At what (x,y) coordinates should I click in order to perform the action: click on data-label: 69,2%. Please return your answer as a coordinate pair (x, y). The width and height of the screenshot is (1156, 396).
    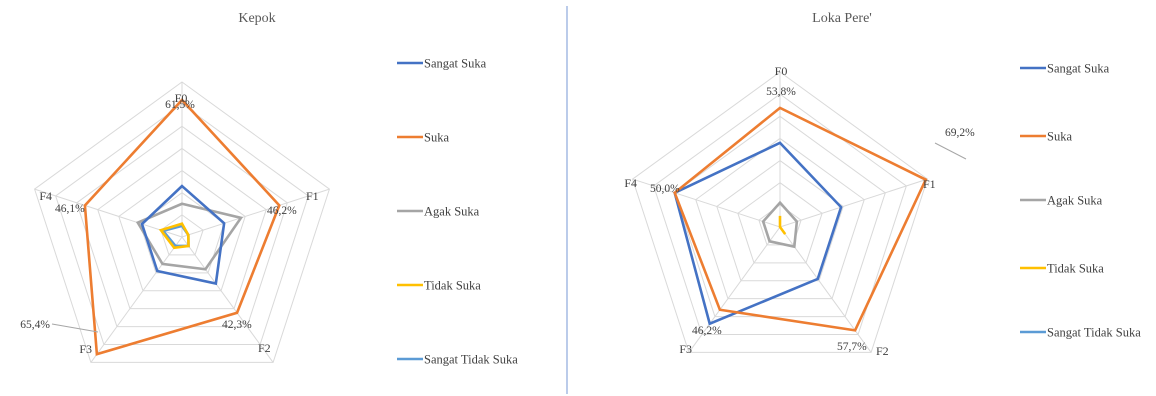
    Looking at the image, I should click on (960, 133).